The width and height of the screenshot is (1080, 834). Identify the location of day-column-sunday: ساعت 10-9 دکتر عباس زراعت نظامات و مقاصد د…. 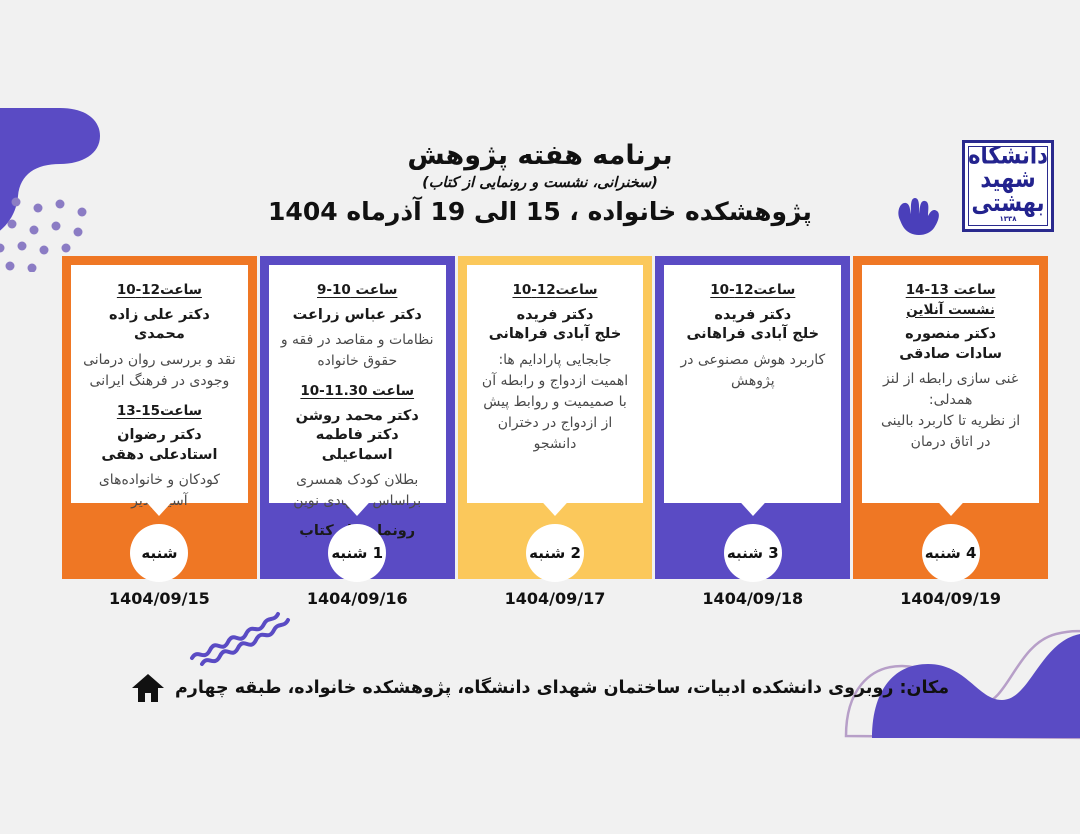
(357, 432).